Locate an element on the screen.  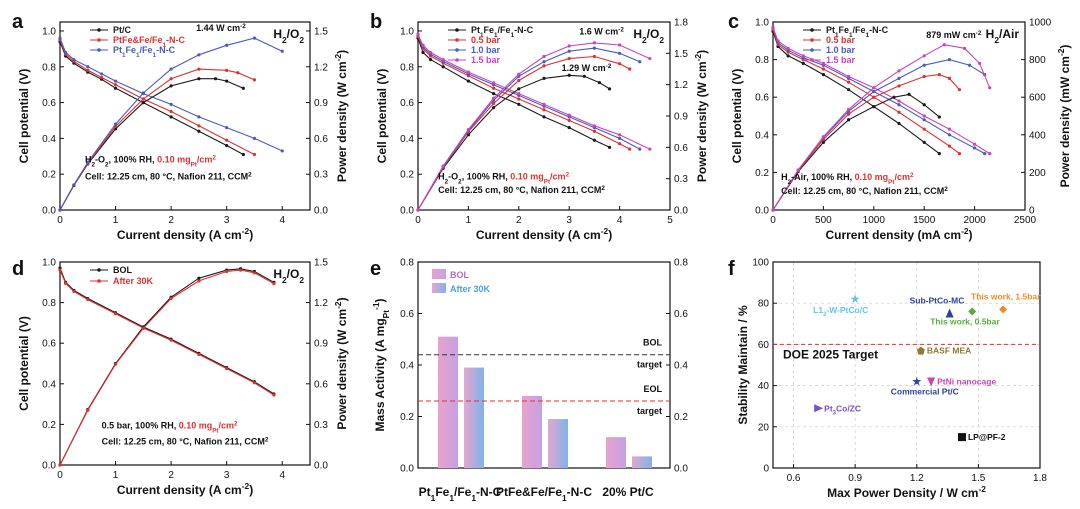
y2-tick-label: 0.8 is located at coordinates (681, 263).